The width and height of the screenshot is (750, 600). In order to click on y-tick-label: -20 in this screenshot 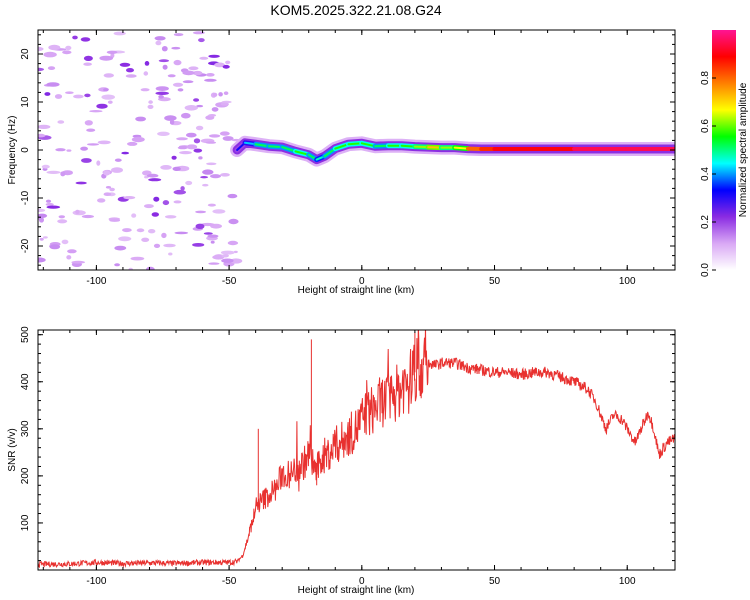, I will do `click(25, 245)`.